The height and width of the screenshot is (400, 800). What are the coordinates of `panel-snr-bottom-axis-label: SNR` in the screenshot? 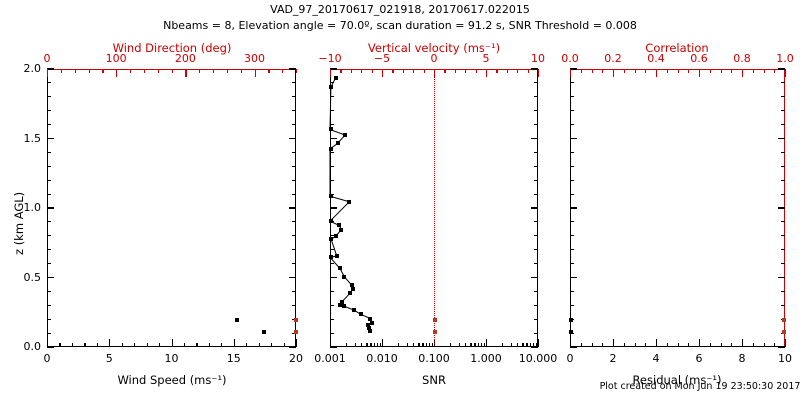 It's located at (434, 380).